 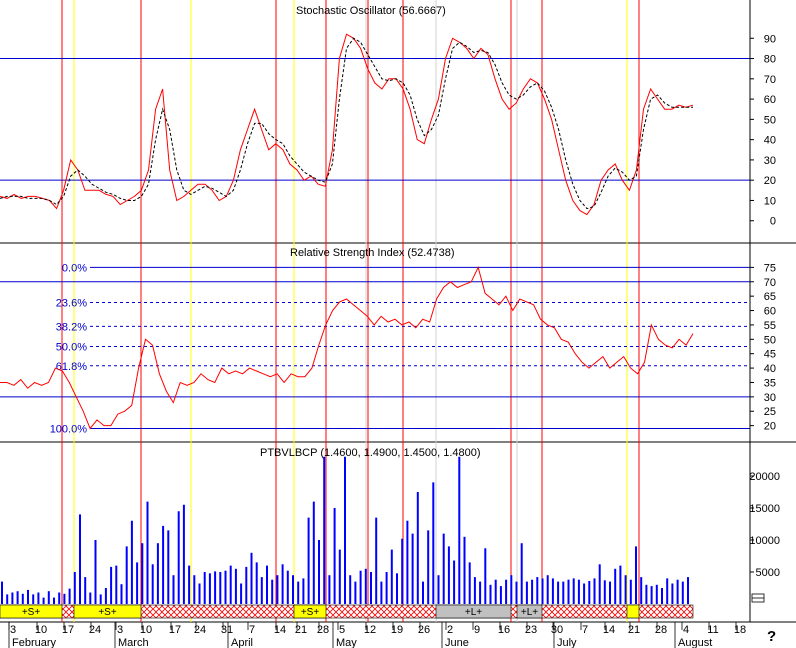 I want to click on day-label: 11, so click(x=712, y=630).